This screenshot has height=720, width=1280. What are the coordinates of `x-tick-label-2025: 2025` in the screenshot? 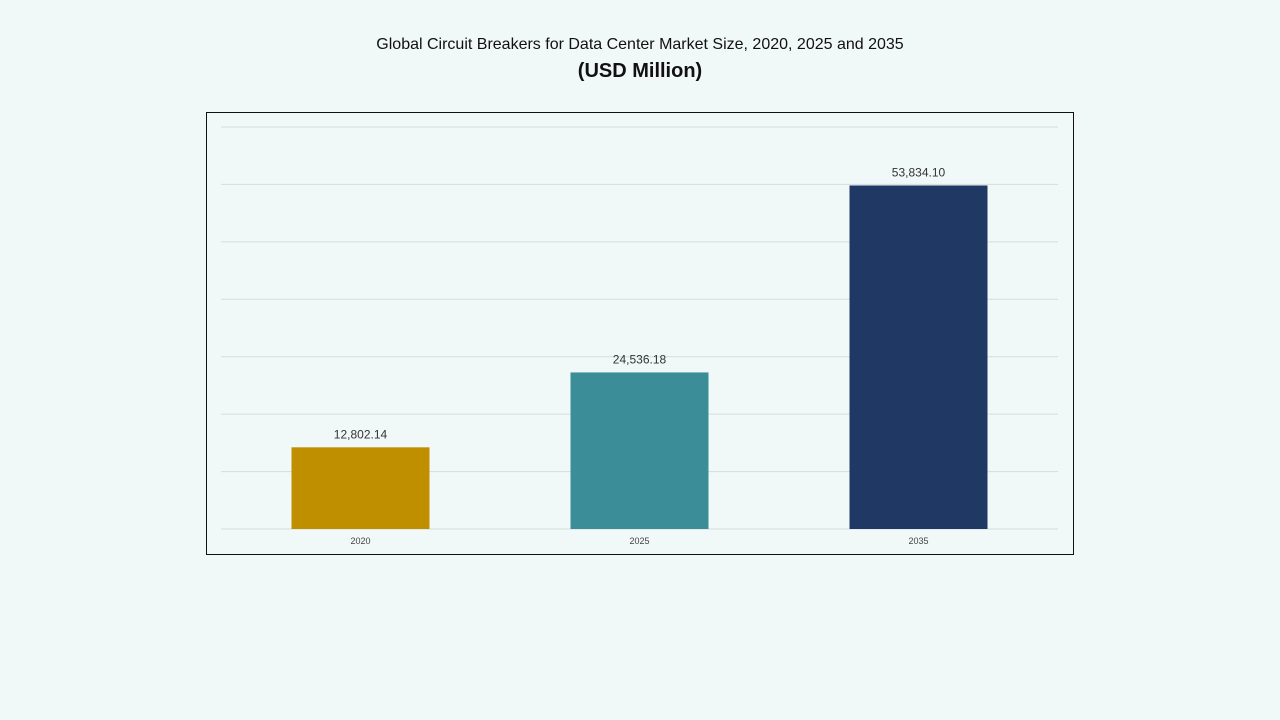 It's located at (639, 541).